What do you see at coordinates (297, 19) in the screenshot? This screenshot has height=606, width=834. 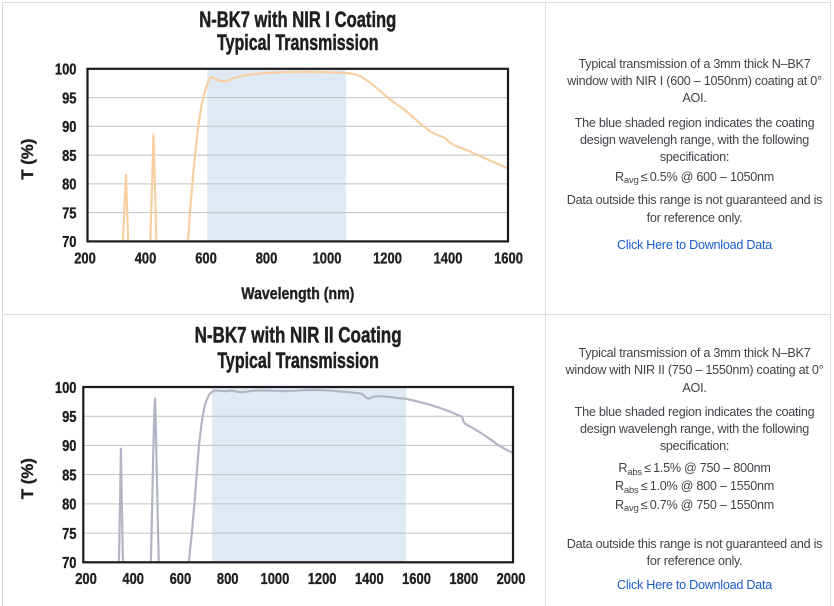 I see `svg-text: N-BK7 with NIR I Coating` at bounding box center [297, 19].